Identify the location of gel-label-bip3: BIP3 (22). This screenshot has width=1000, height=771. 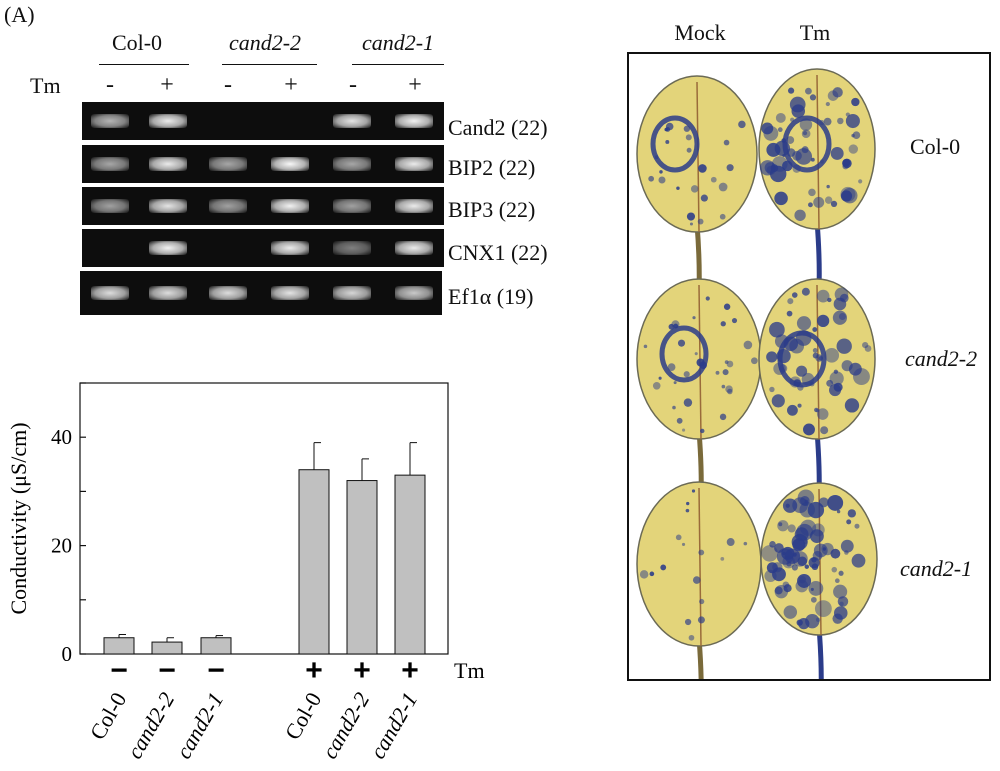
(492, 209).